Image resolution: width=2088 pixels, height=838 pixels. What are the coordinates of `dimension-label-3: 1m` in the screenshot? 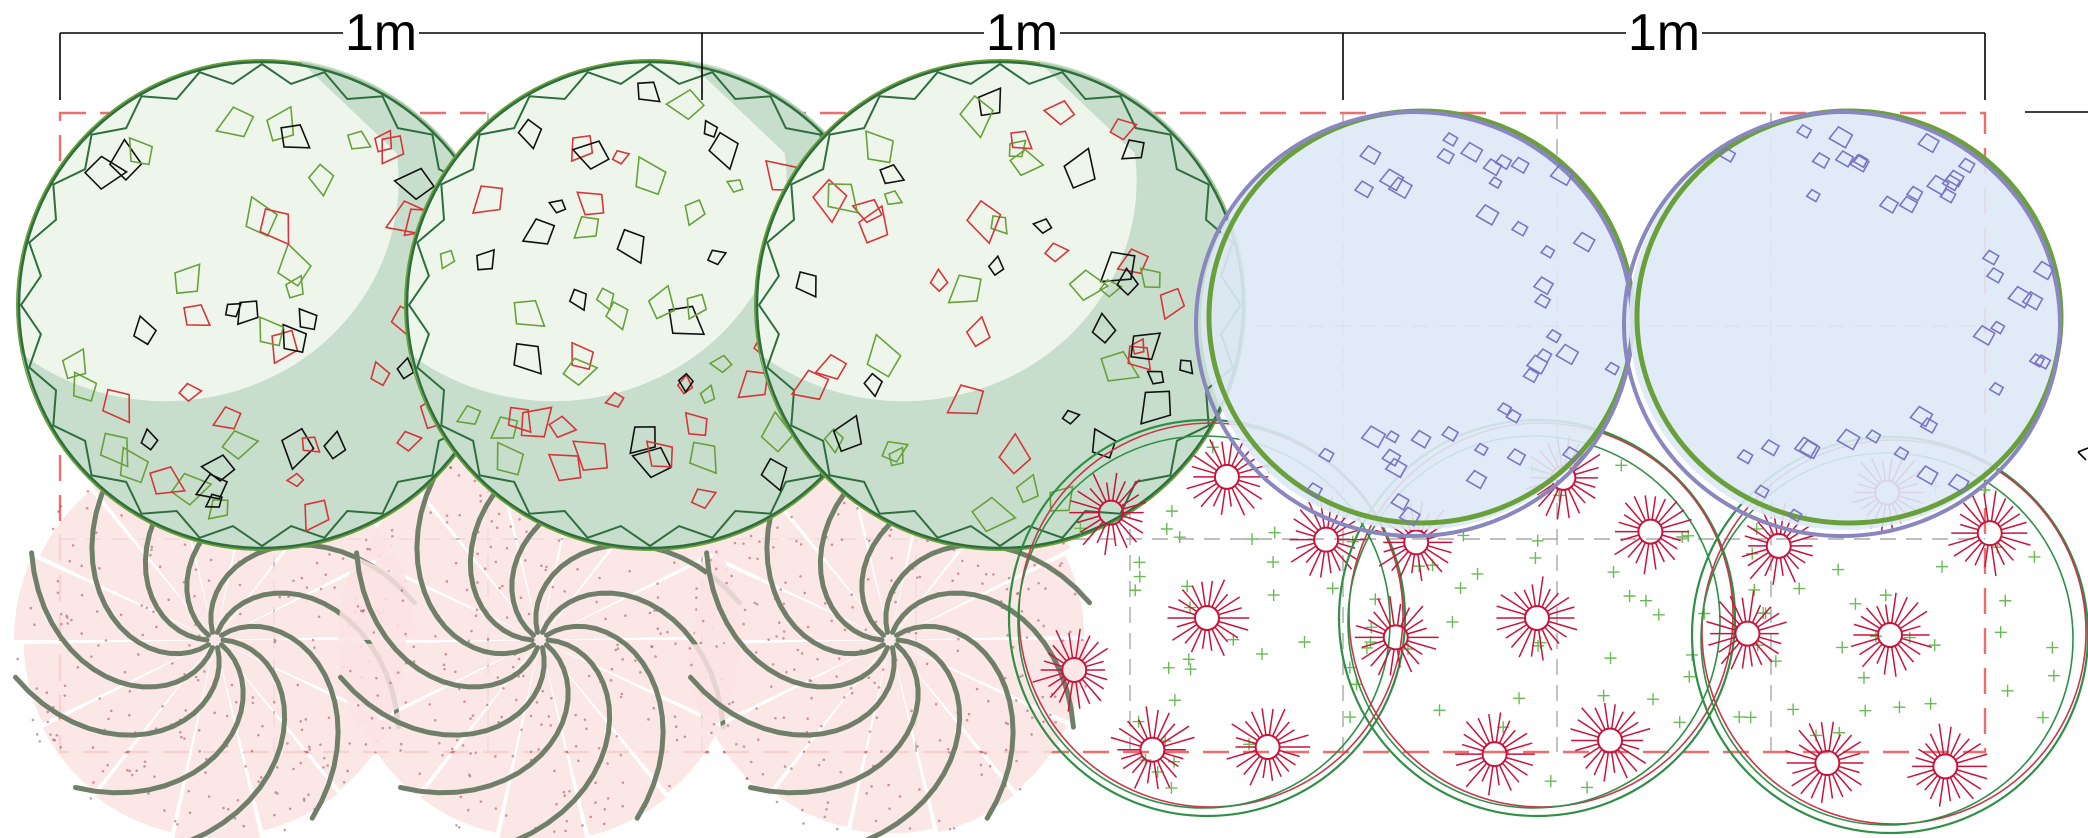 It's located at (1664, 33).